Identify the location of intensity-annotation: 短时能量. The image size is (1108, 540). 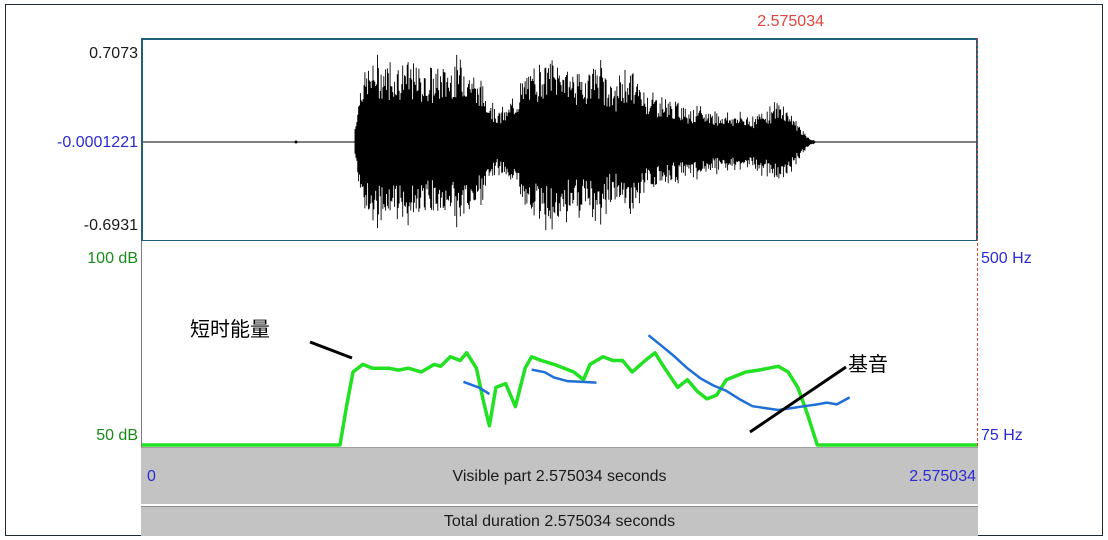
(230, 329).